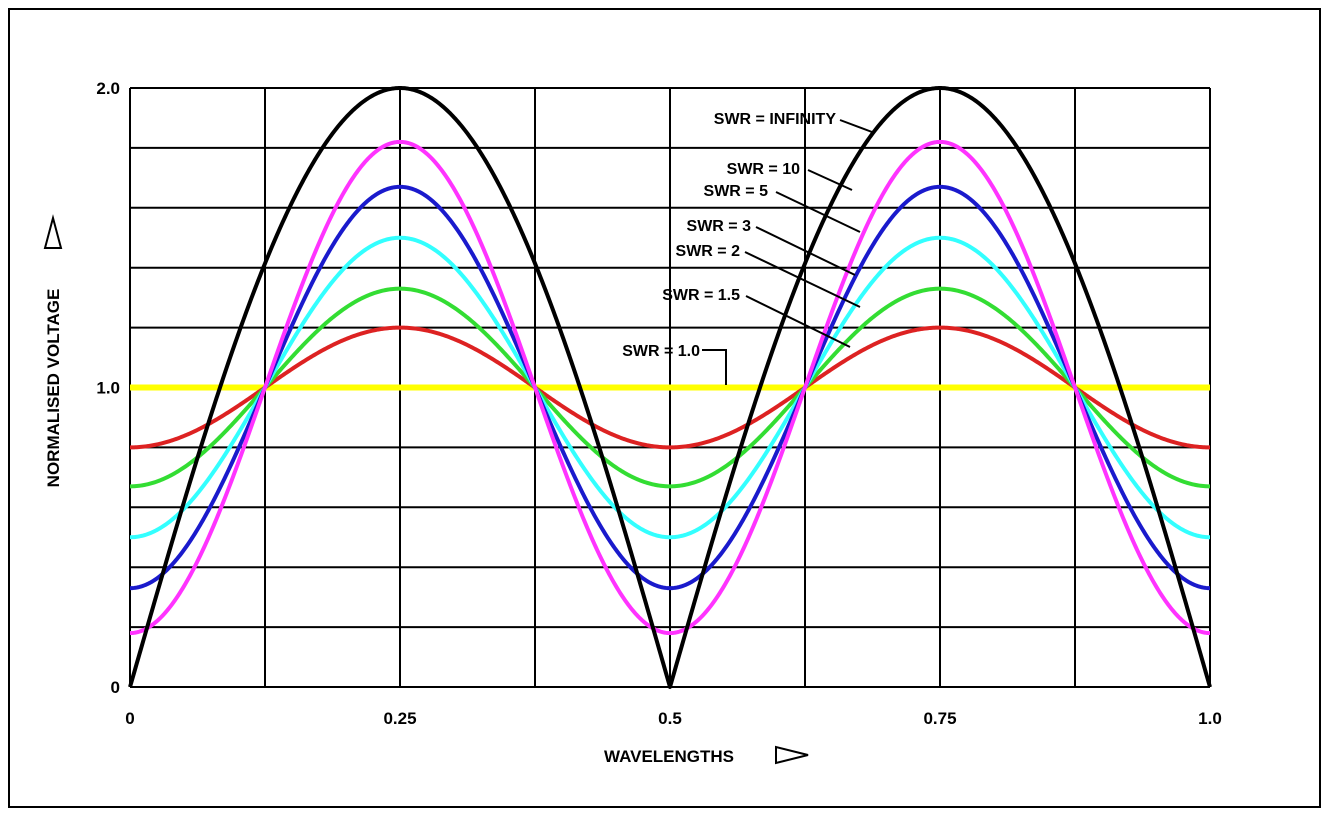 The image size is (1329, 816). What do you see at coordinates (1210, 718) in the screenshot?
I see `x-tick-label: 1.0` at bounding box center [1210, 718].